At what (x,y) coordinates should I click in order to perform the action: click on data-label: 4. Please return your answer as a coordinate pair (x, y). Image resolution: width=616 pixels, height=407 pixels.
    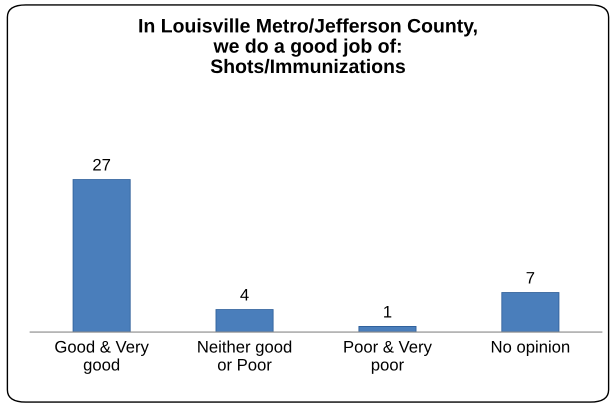
    Looking at the image, I should click on (244, 294).